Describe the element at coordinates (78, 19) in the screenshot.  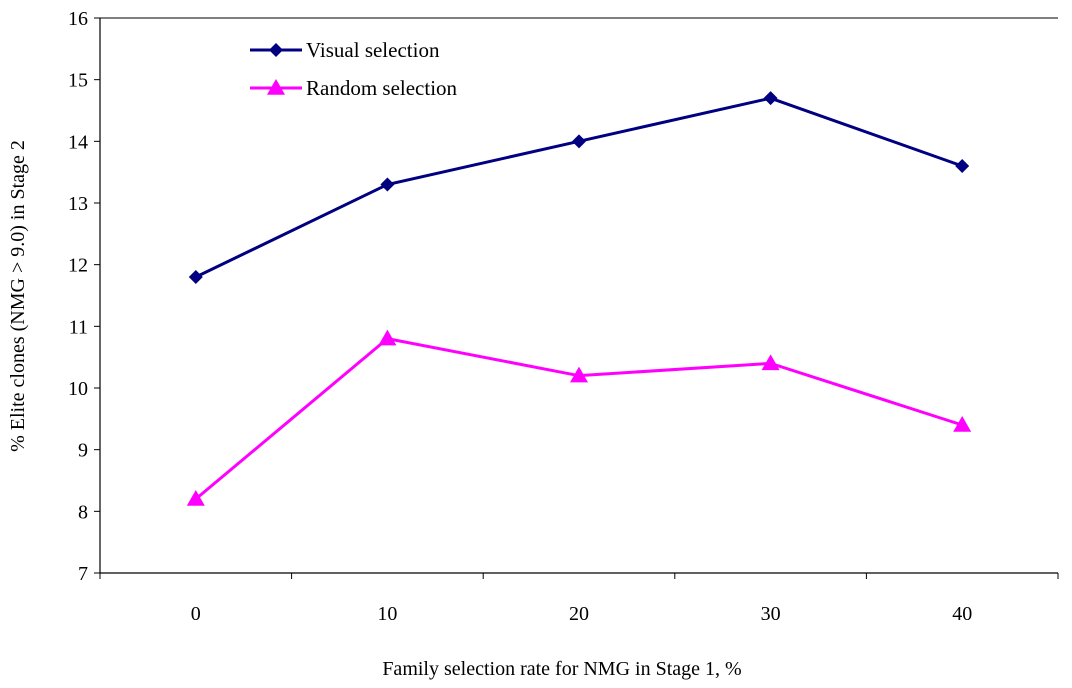
I see `y-tick-label: 16` at that location.